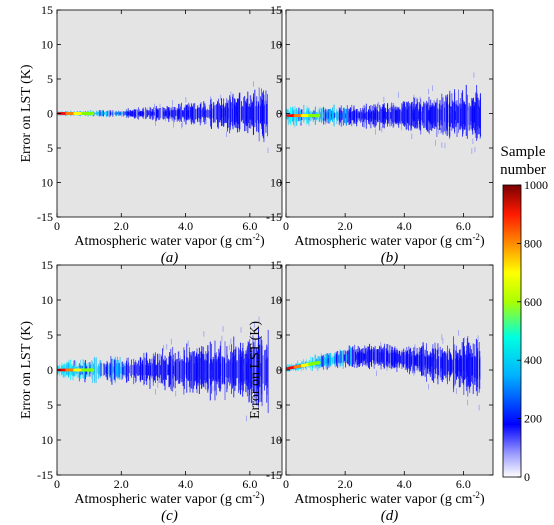  Describe the element at coordinates (512, 331) in the screenshot. I see `colorbar-scale` at that location.